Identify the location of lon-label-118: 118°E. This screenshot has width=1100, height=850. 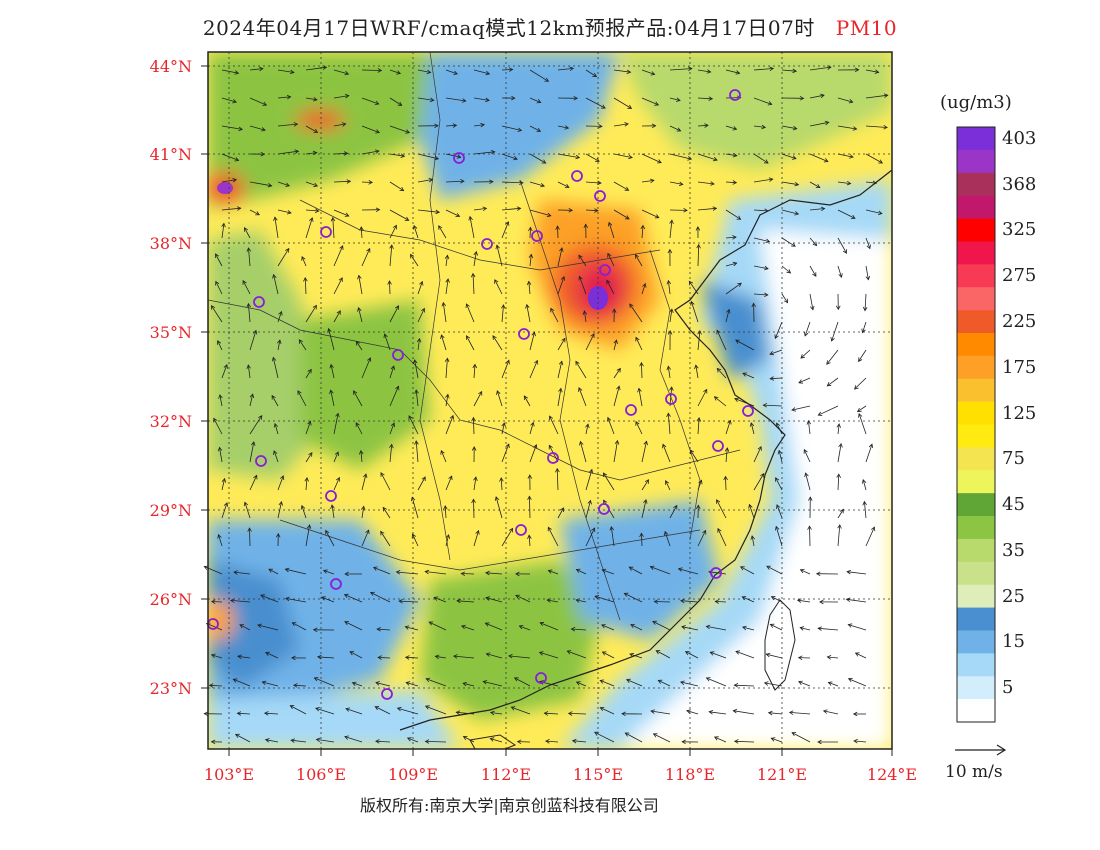
(690, 774).